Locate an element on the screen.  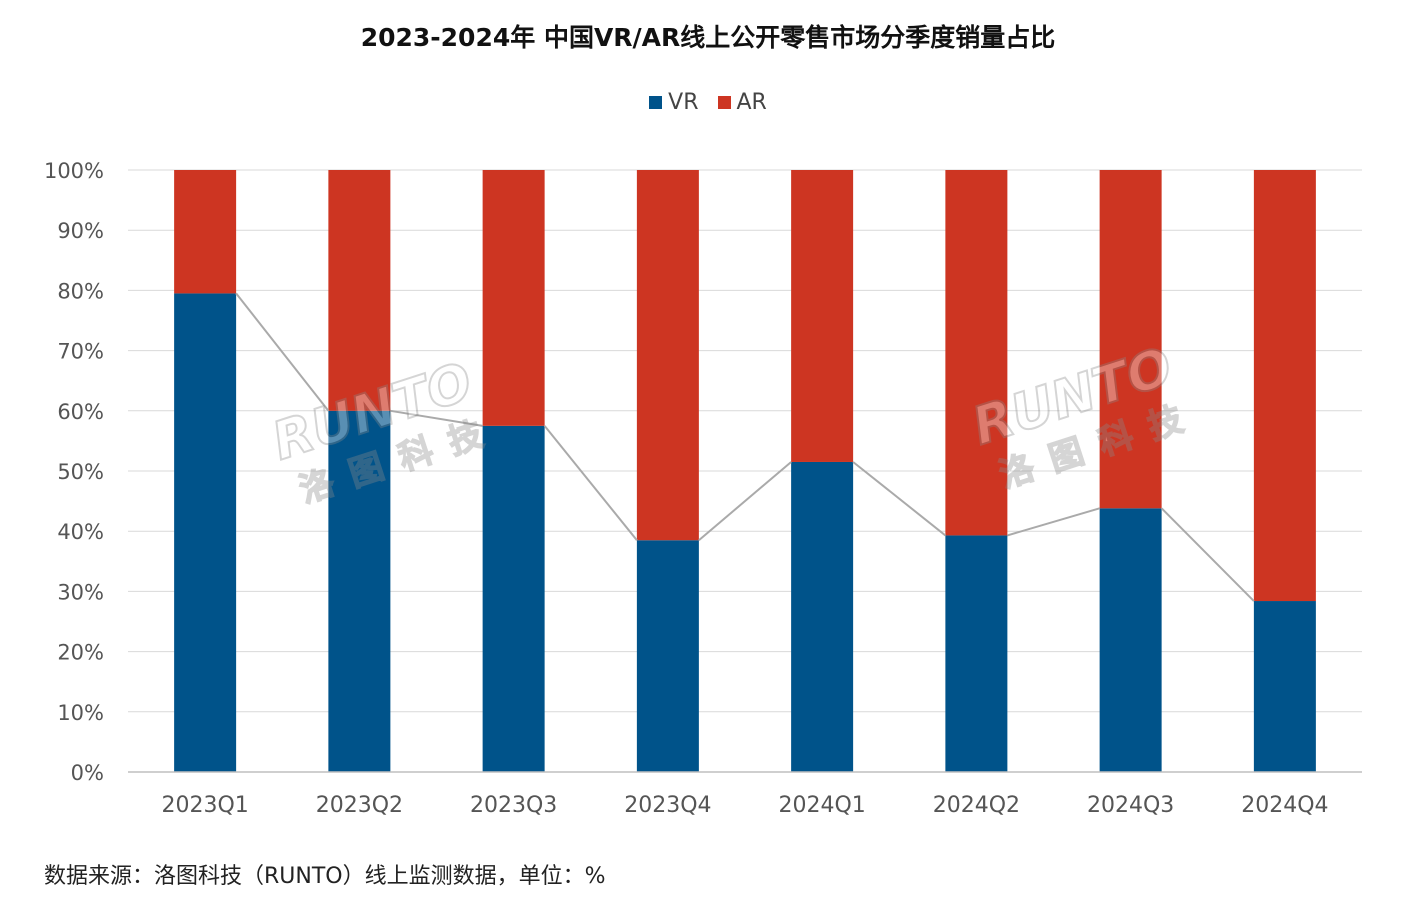
chart-legend: VR AR is located at coordinates (708, 102).